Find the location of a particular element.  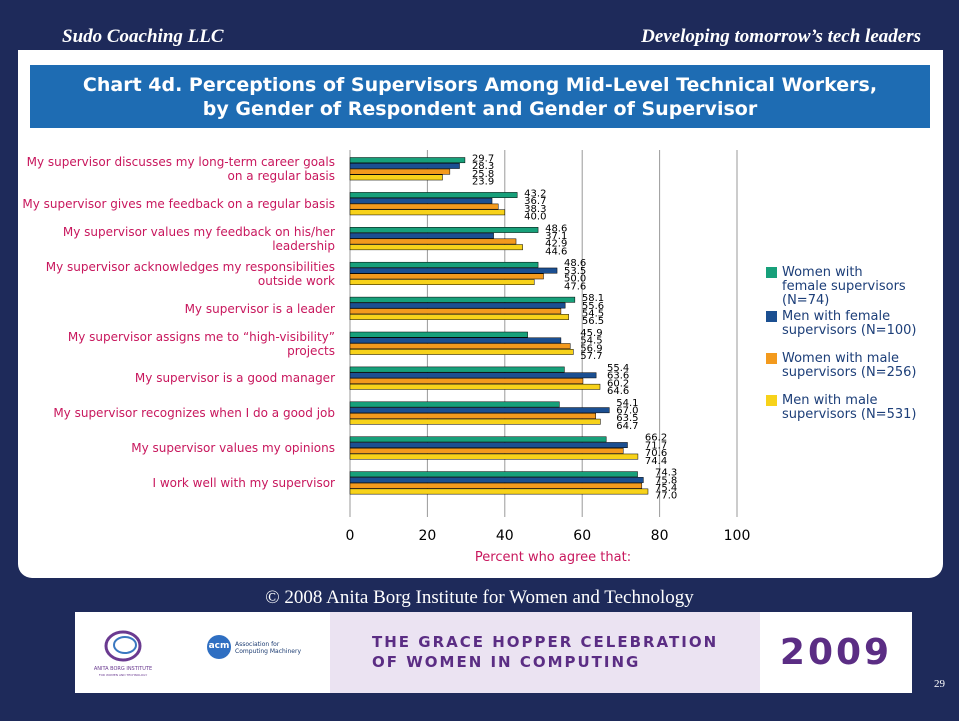

value-label: 55.6 is located at coordinates (593, 306).